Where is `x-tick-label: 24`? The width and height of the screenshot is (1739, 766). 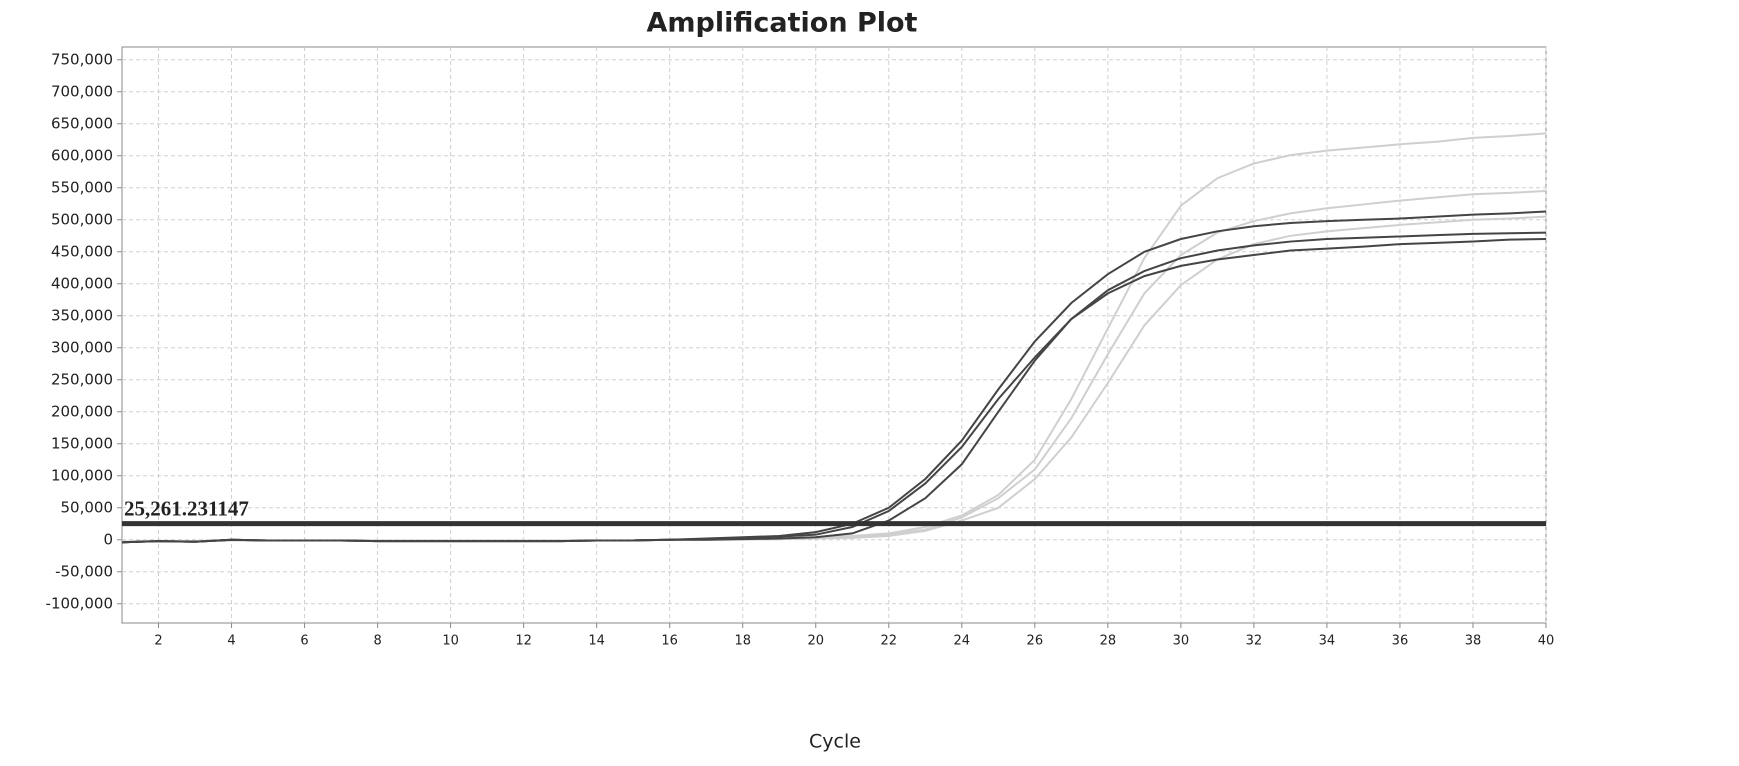
x-tick-label: 24 is located at coordinates (962, 641).